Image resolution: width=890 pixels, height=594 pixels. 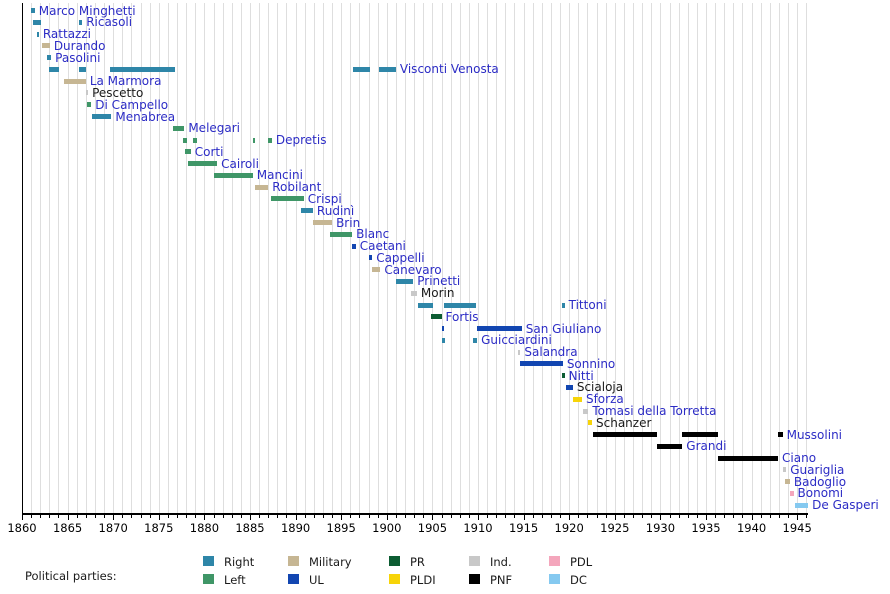 What do you see at coordinates (71, 576) in the screenshot?
I see `legend-title: Political parties:` at bounding box center [71, 576].